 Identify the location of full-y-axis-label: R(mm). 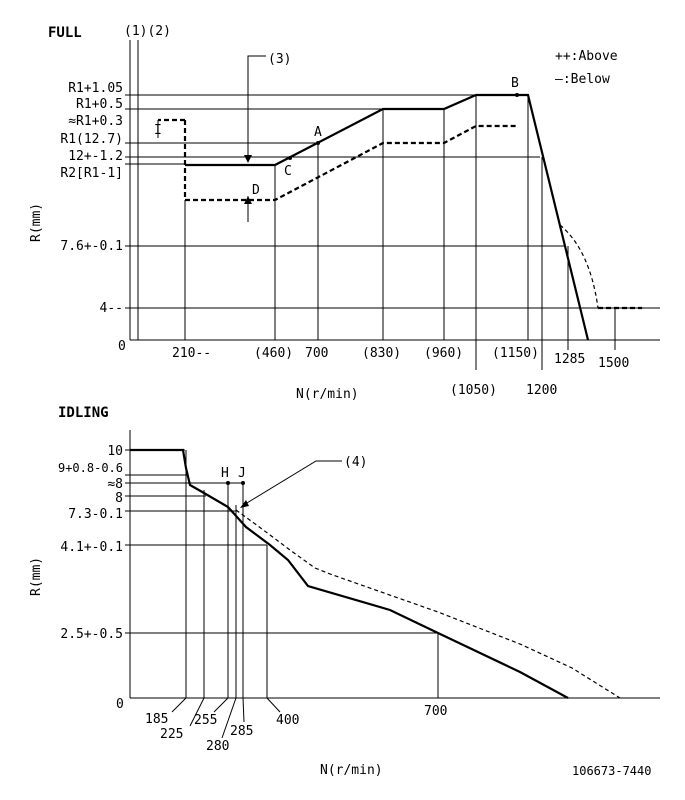
(36, 222).